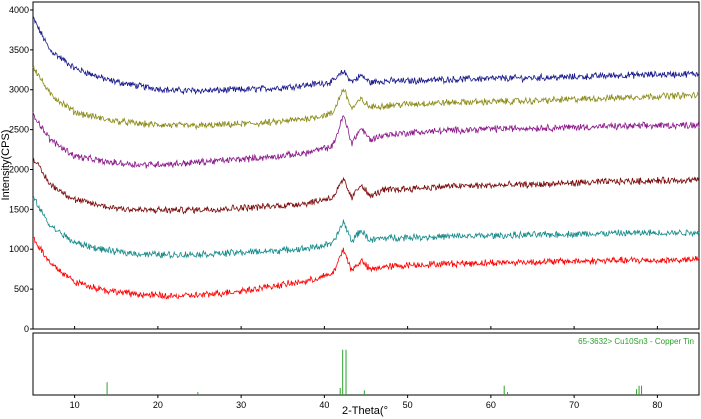 The height and width of the screenshot is (419, 701). What do you see at coordinates (657, 405) in the screenshot?
I see `x-tick-label: 80` at bounding box center [657, 405].